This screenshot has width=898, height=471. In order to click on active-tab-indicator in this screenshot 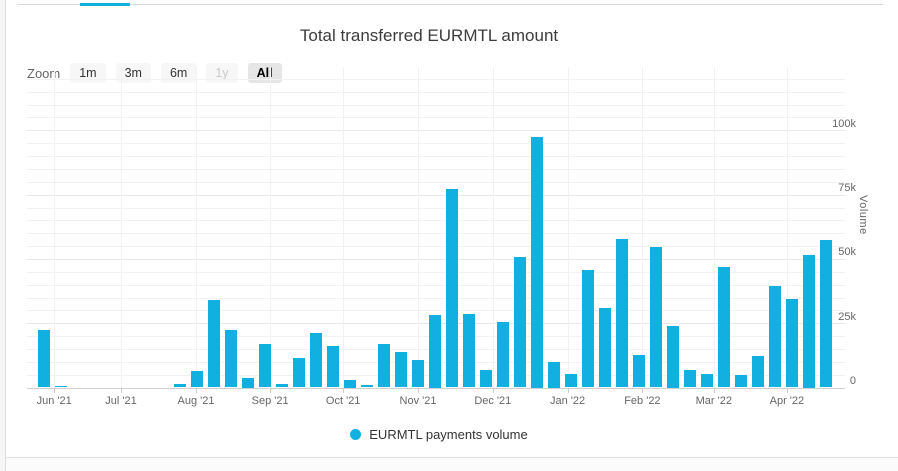, I will do `click(105, 4)`.